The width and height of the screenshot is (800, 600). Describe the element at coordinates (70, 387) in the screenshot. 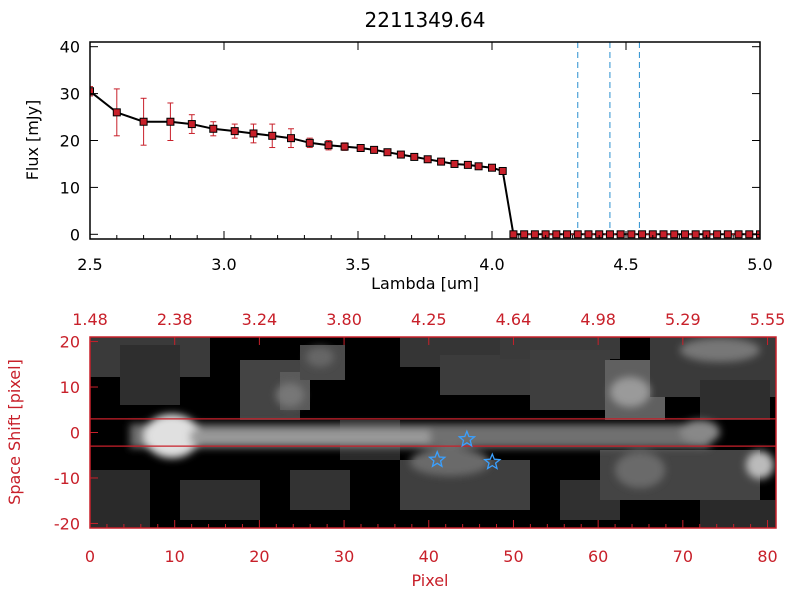

I see `space-shift-tick-label-1: 10` at that location.